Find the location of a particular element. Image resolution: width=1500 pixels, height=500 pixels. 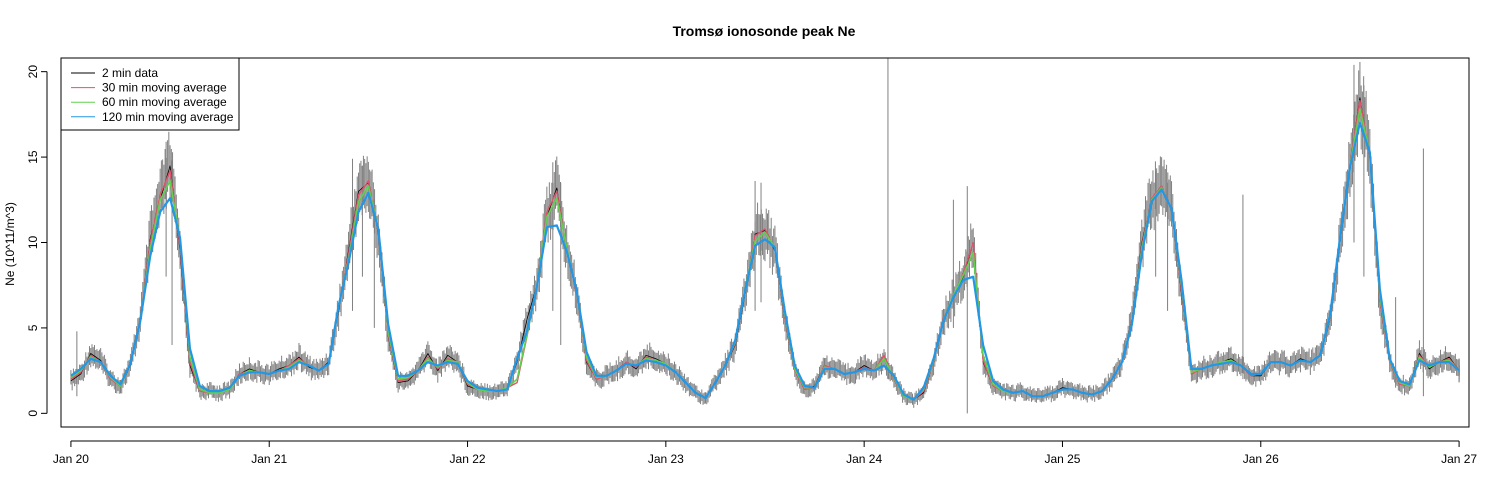

x-tick-label: Jan 21 is located at coordinates (269, 459).